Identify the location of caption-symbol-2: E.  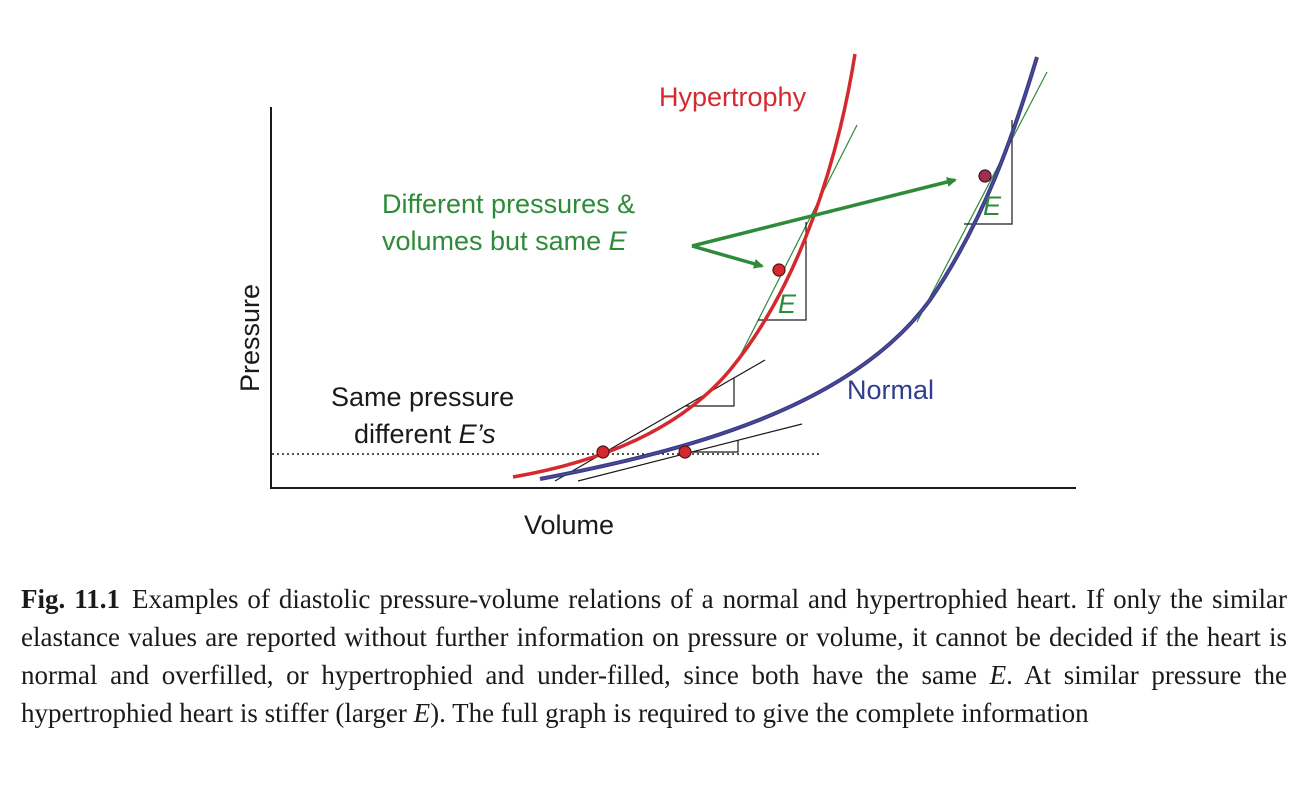
(422, 713).